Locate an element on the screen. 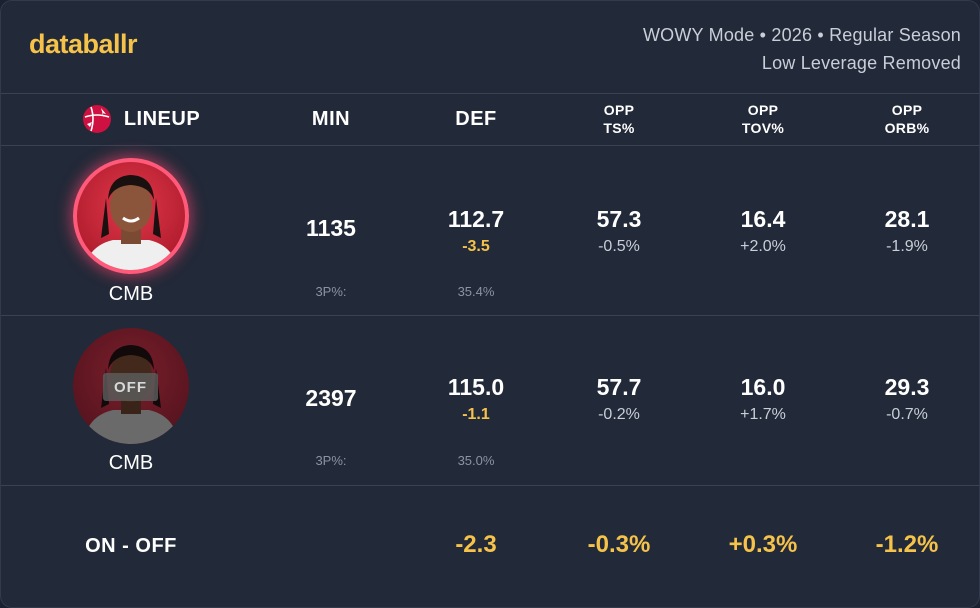 The height and width of the screenshot is (608, 980). opp-ts-cell: 57.7 -0.2% is located at coordinates (619, 399).